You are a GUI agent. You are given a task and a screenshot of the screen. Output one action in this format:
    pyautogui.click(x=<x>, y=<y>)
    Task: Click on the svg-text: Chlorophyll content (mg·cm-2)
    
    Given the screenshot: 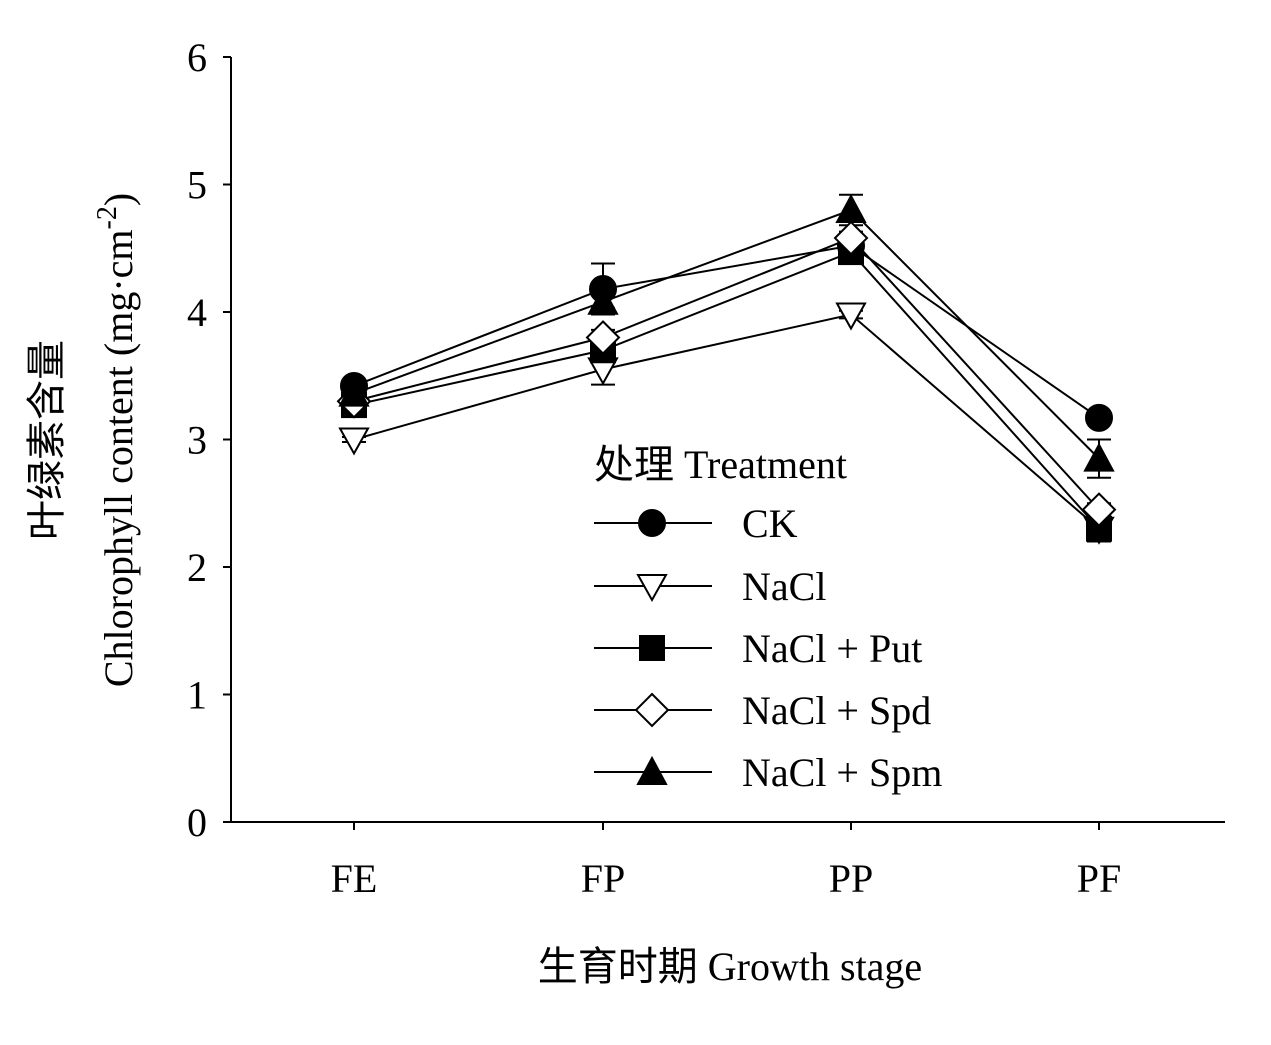 What is the action you would take?
    pyautogui.click(x=116, y=440)
    